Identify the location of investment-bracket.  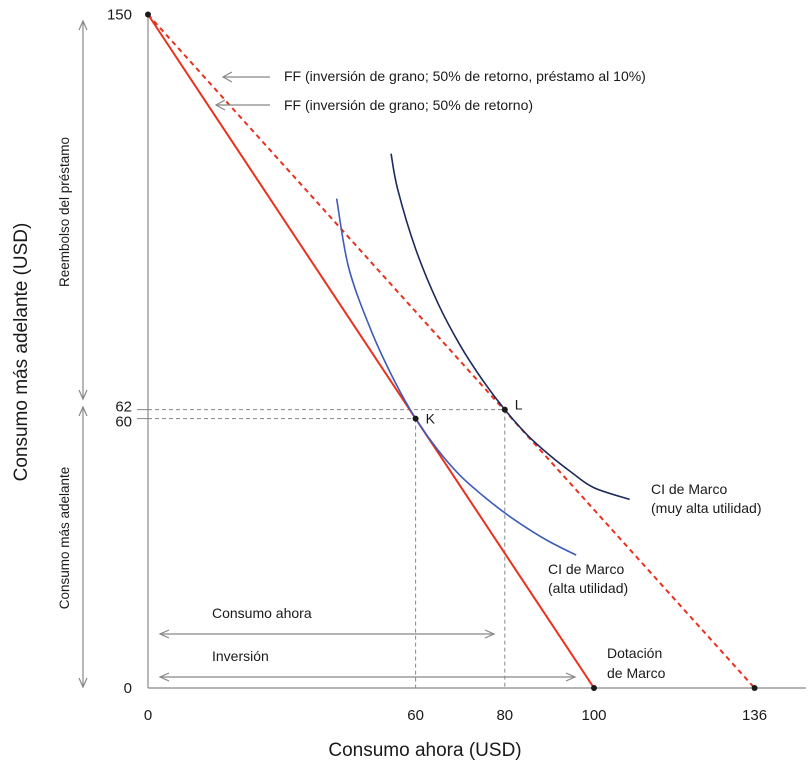
(367, 677).